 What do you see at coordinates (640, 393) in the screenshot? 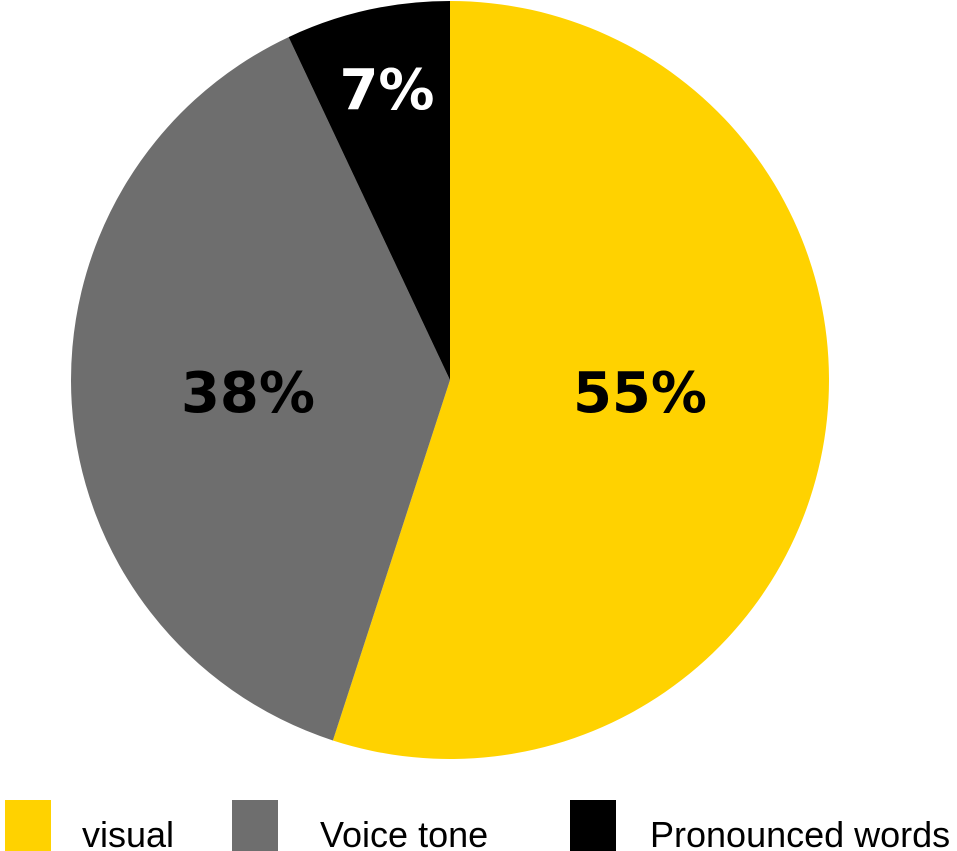
I see `pie-slice-label-visual: 55%` at bounding box center [640, 393].